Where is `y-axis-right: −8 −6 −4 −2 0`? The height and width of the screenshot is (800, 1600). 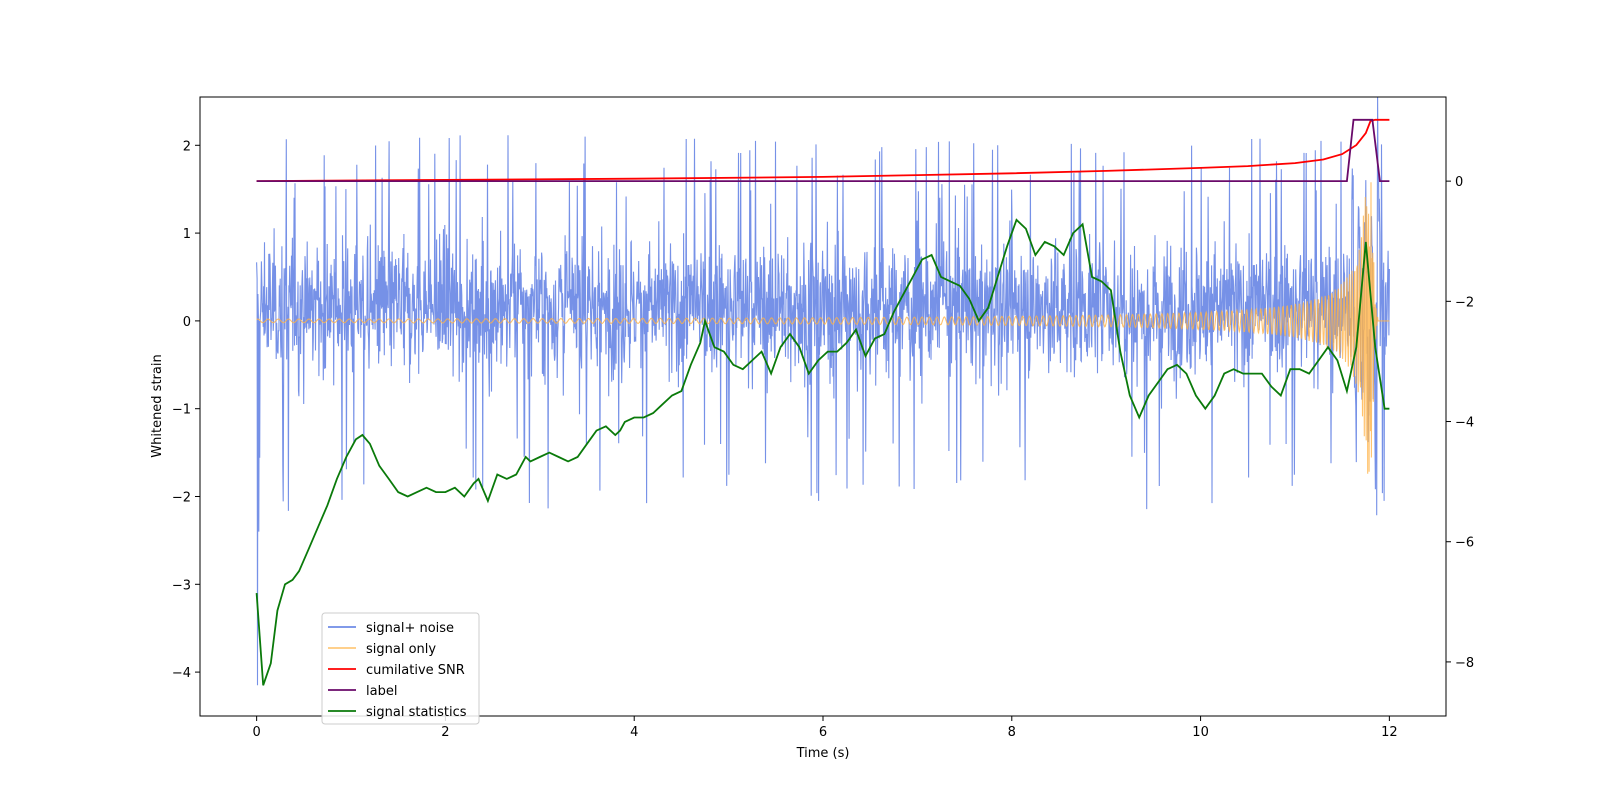 y-axis-right: −8 −6 −4 −2 0 is located at coordinates (1460, 423).